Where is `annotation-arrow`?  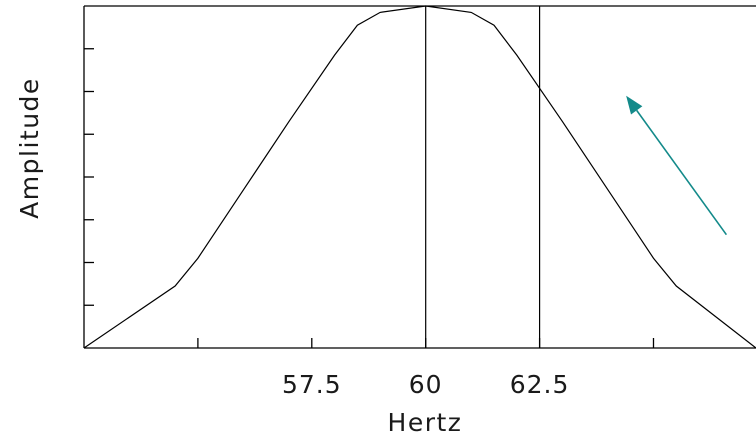 annotation-arrow is located at coordinates (677, 165).